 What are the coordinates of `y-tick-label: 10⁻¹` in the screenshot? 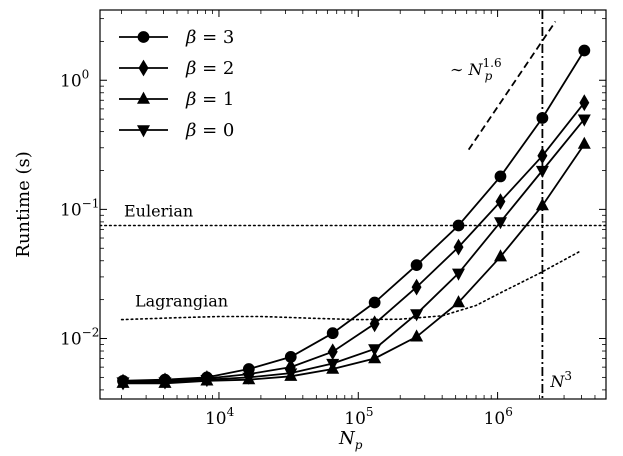 It's located at (79, 208).